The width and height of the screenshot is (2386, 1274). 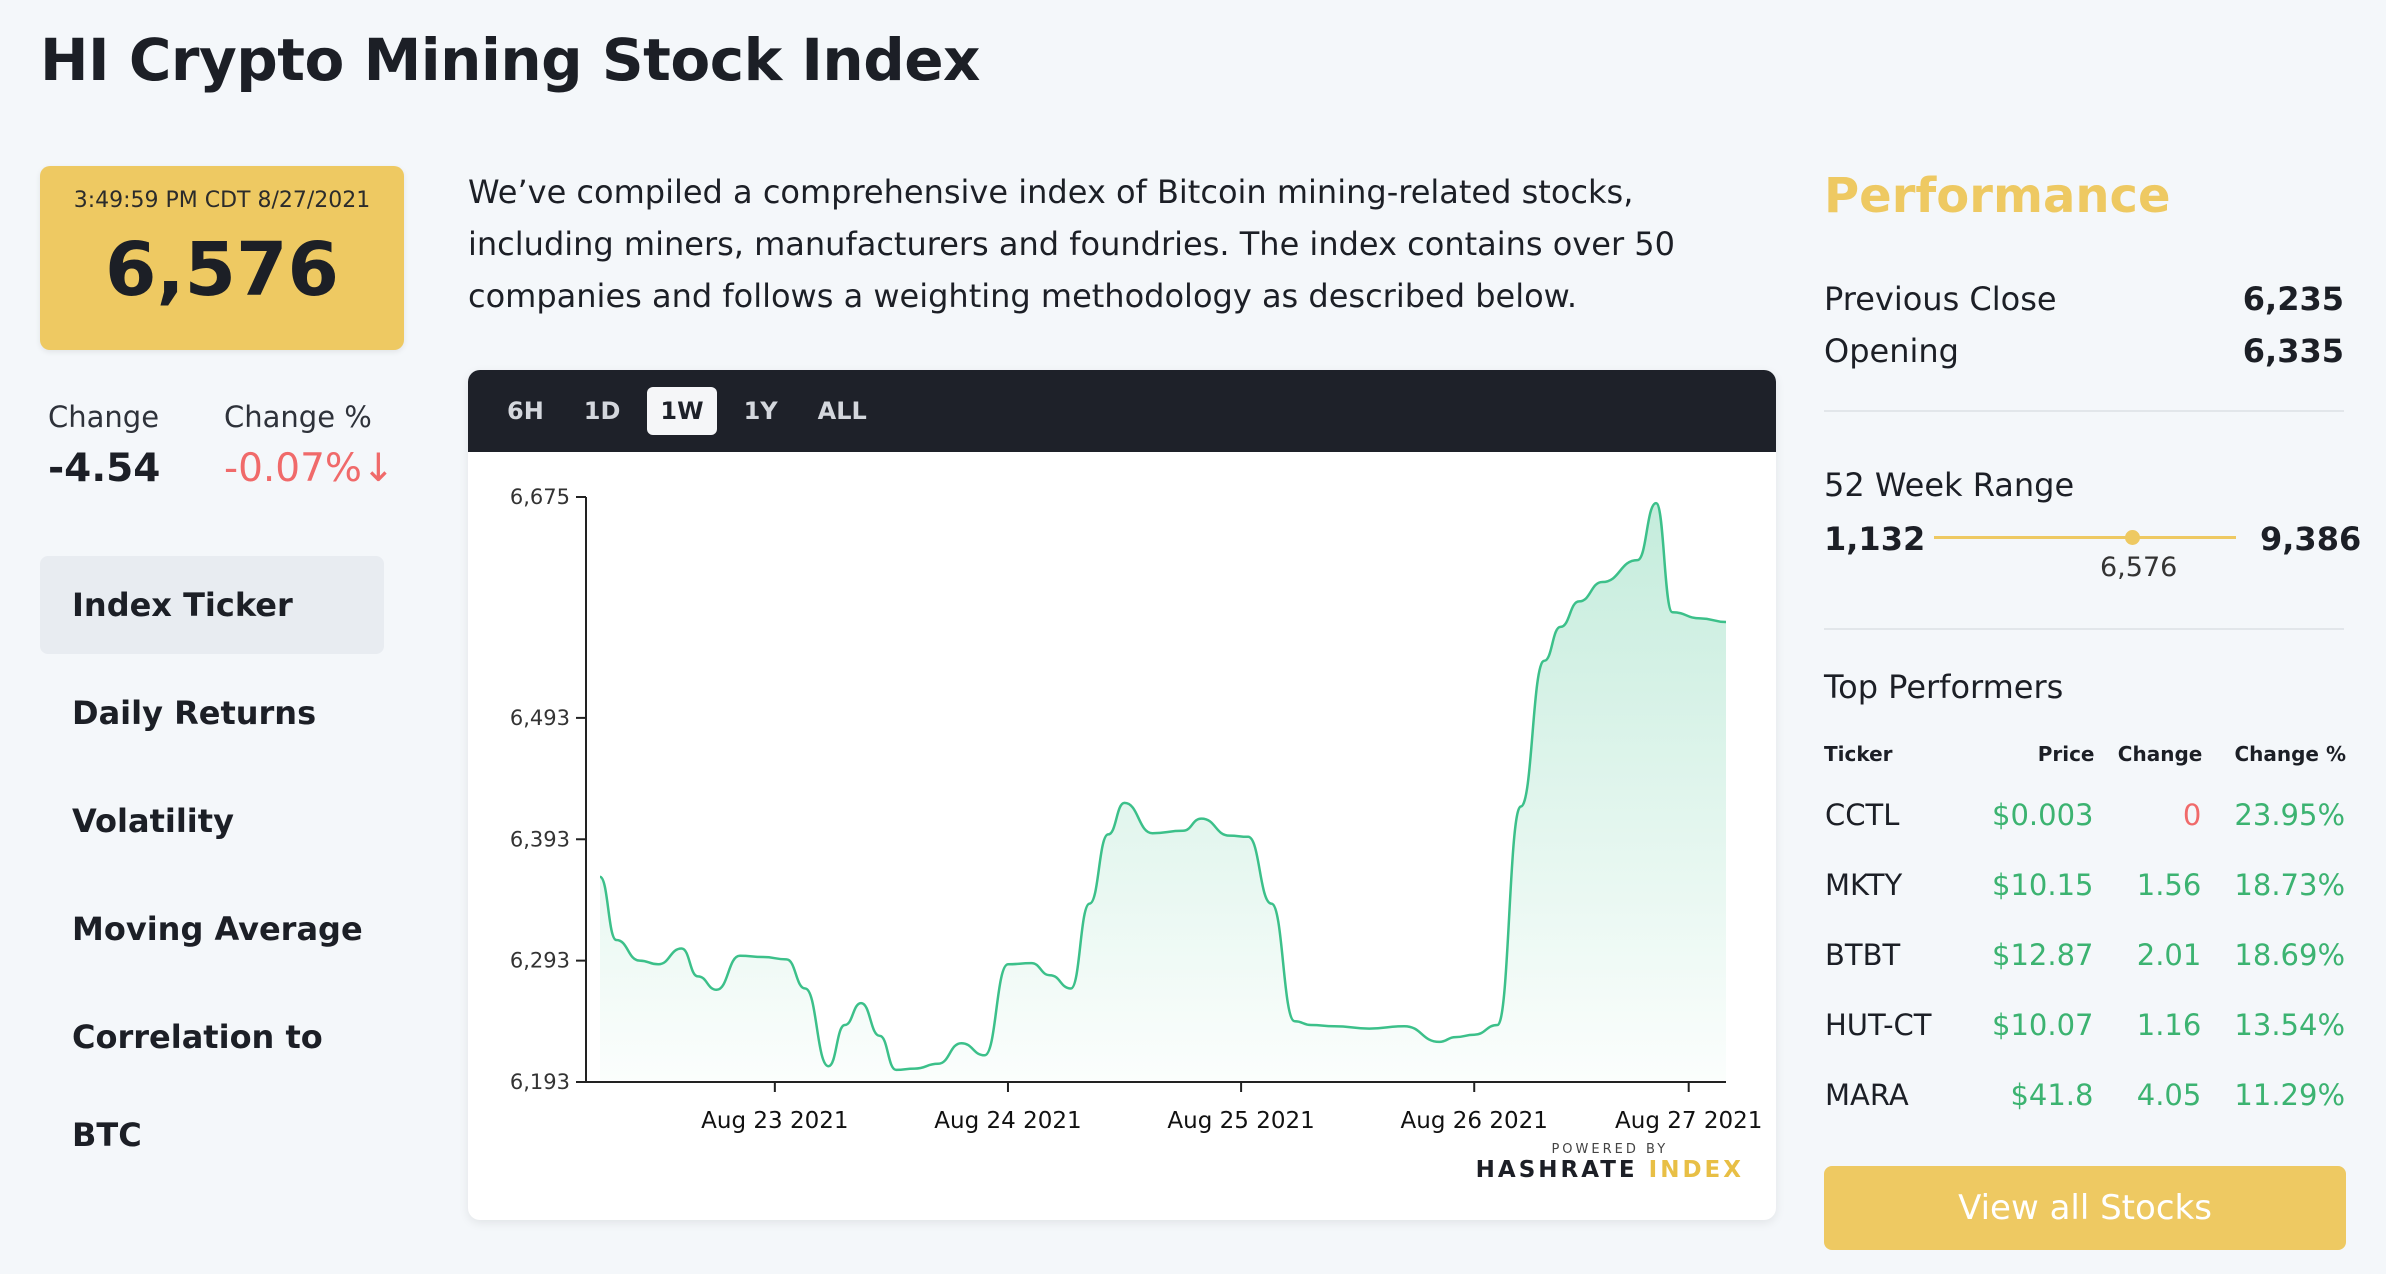 What do you see at coordinates (222, 270) in the screenshot?
I see `index-price: 6,576` at bounding box center [222, 270].